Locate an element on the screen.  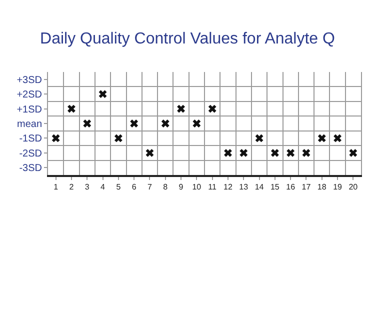
x-tick-label: 14 is located at coordinates (259, 187).